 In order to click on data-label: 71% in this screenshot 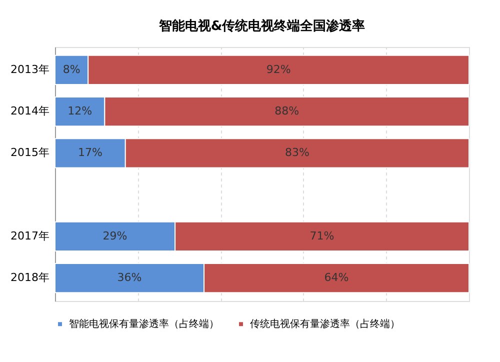, I will do `click(322, 235)`.